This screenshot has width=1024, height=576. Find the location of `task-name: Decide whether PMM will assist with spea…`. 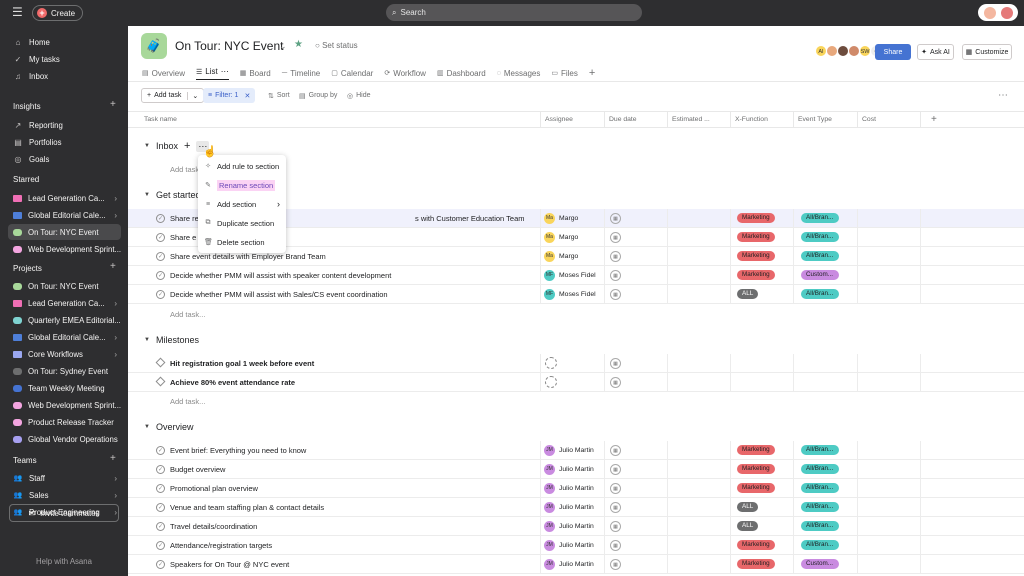

task-name: Decide whether PMM will assist with spea… is located at coordinates (281, 275).